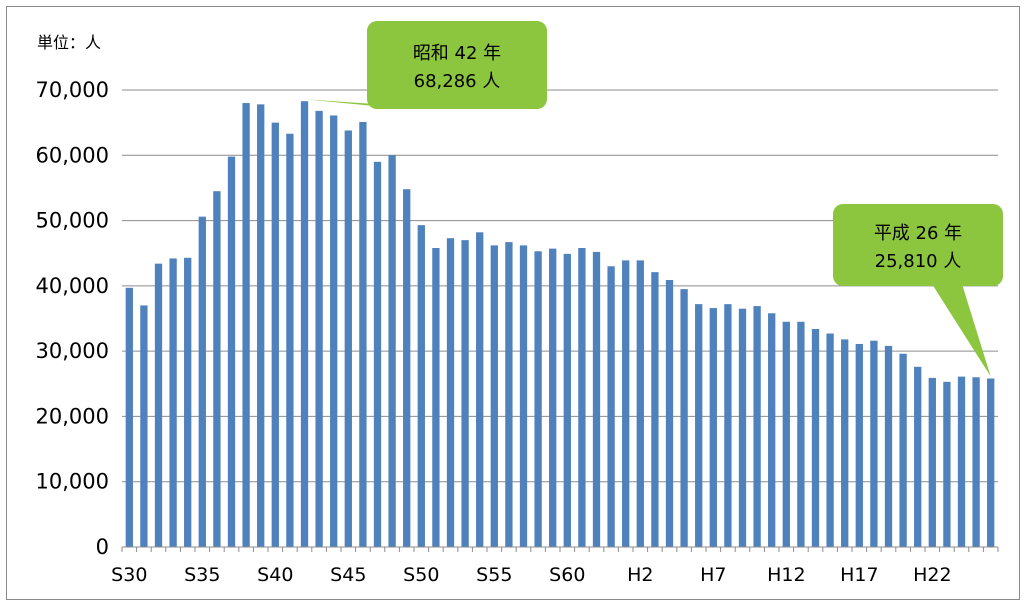 This screenshot has height=606, width=1032. I want to click on y-tick-label: 50,000, so click(72, 221).